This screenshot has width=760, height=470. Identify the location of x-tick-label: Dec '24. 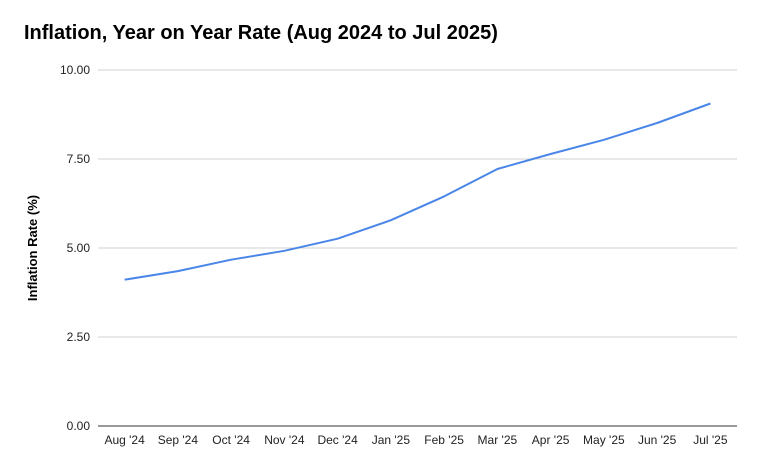
(337, 440).